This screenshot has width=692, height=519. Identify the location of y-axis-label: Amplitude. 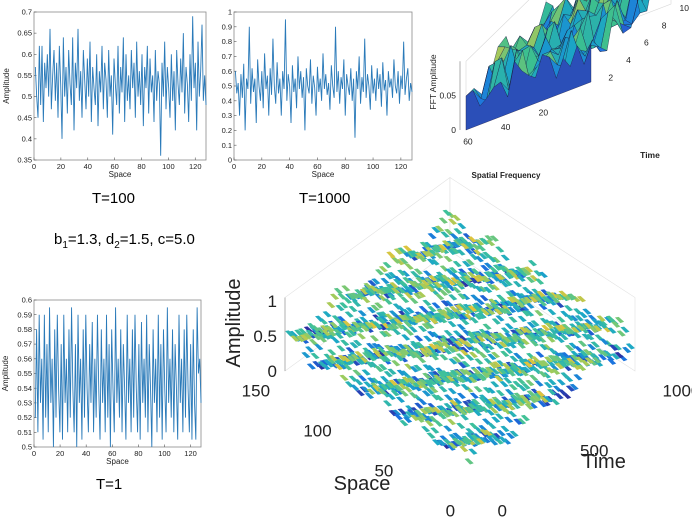
(6, 86).